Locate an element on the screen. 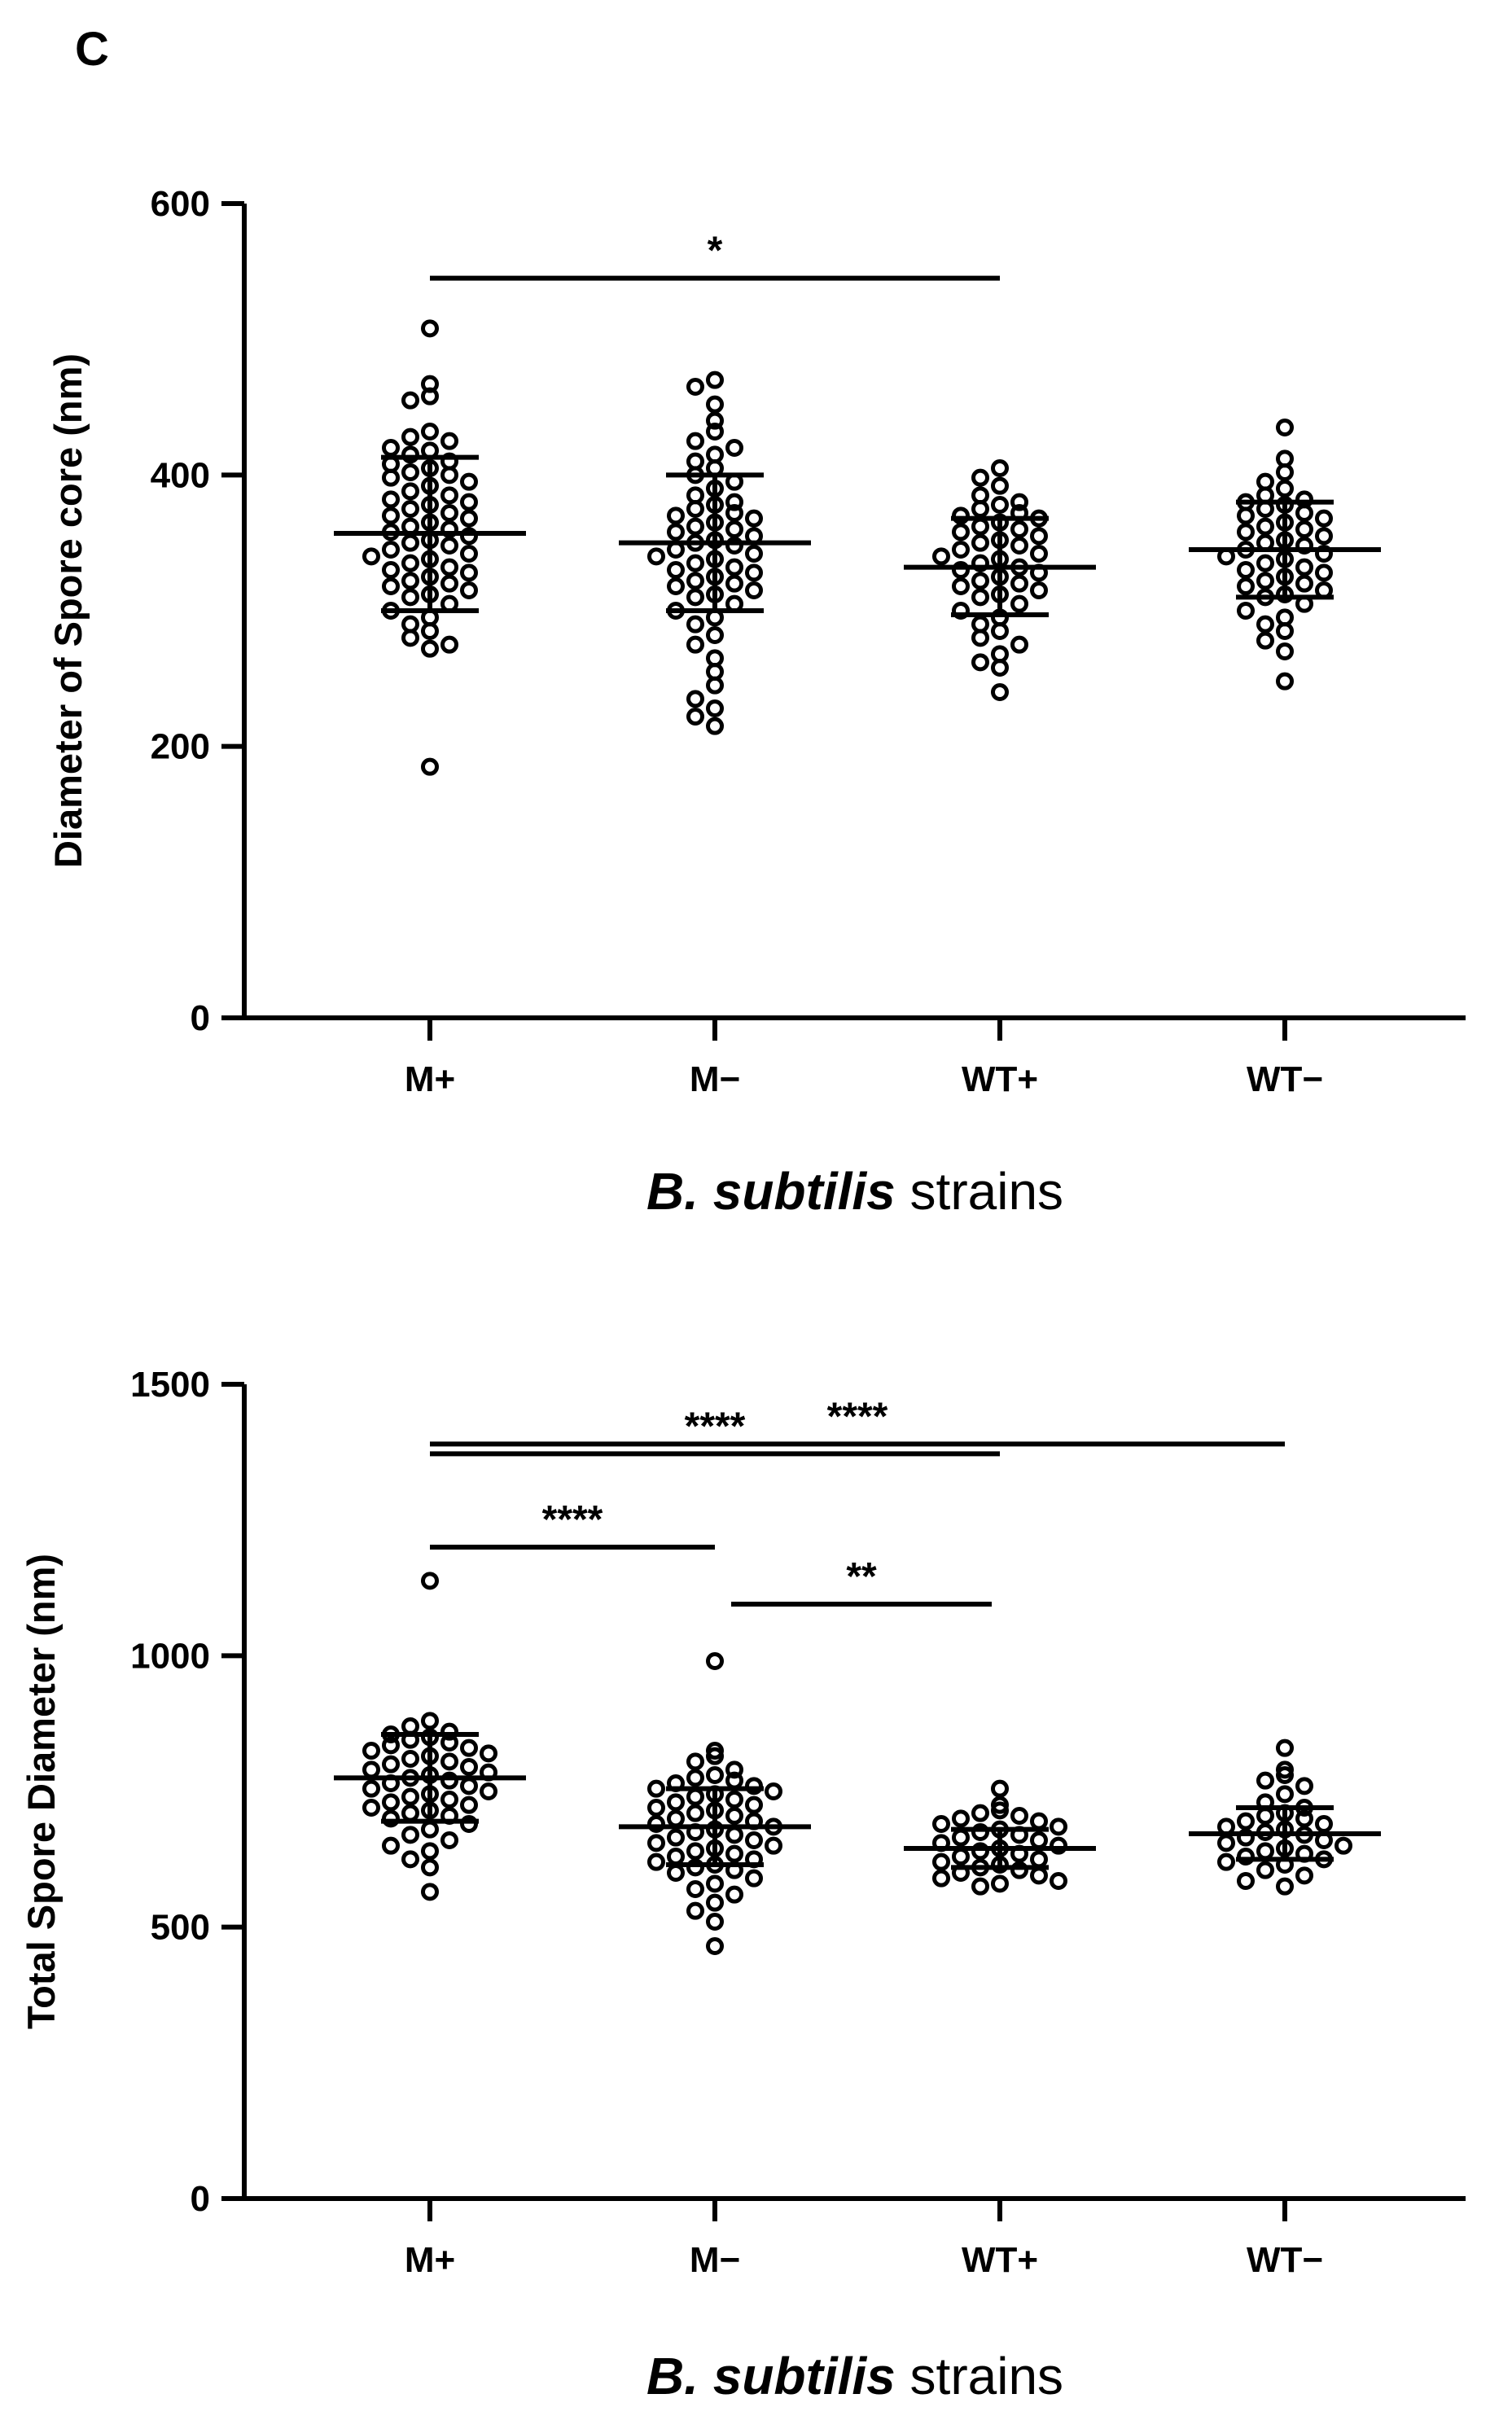 This screenshot has height=2429, width=1512. x-tick-label: M+ is located at coordinates (430, 1079).